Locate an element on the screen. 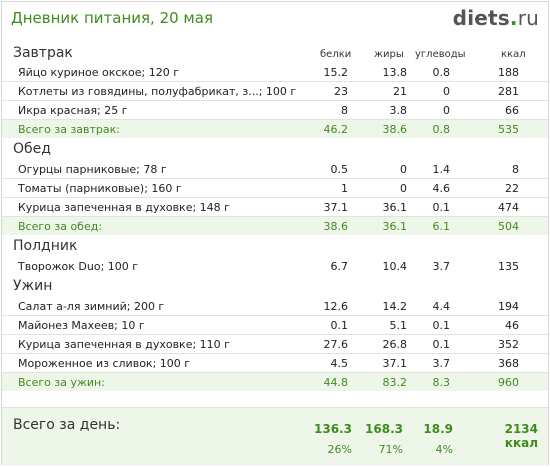 This screenshot has width=550, height=467. fat-value: 26.8 is located at coordinates (395, 344).